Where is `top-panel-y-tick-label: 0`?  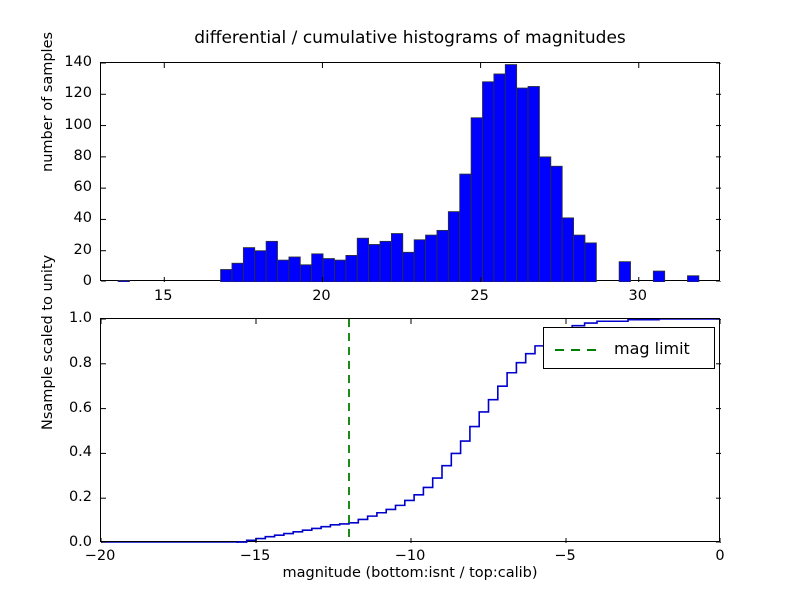 top-panel-y-tick-label: 0 is located at coordinates (87, 281).